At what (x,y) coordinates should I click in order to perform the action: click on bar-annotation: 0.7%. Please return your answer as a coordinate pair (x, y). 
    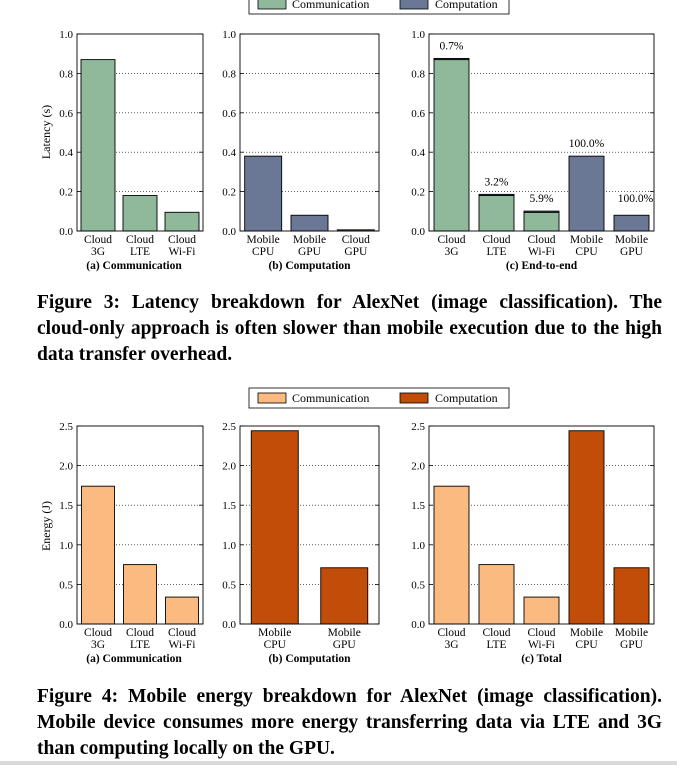
    Looking at the image, I should click on (452, 46).